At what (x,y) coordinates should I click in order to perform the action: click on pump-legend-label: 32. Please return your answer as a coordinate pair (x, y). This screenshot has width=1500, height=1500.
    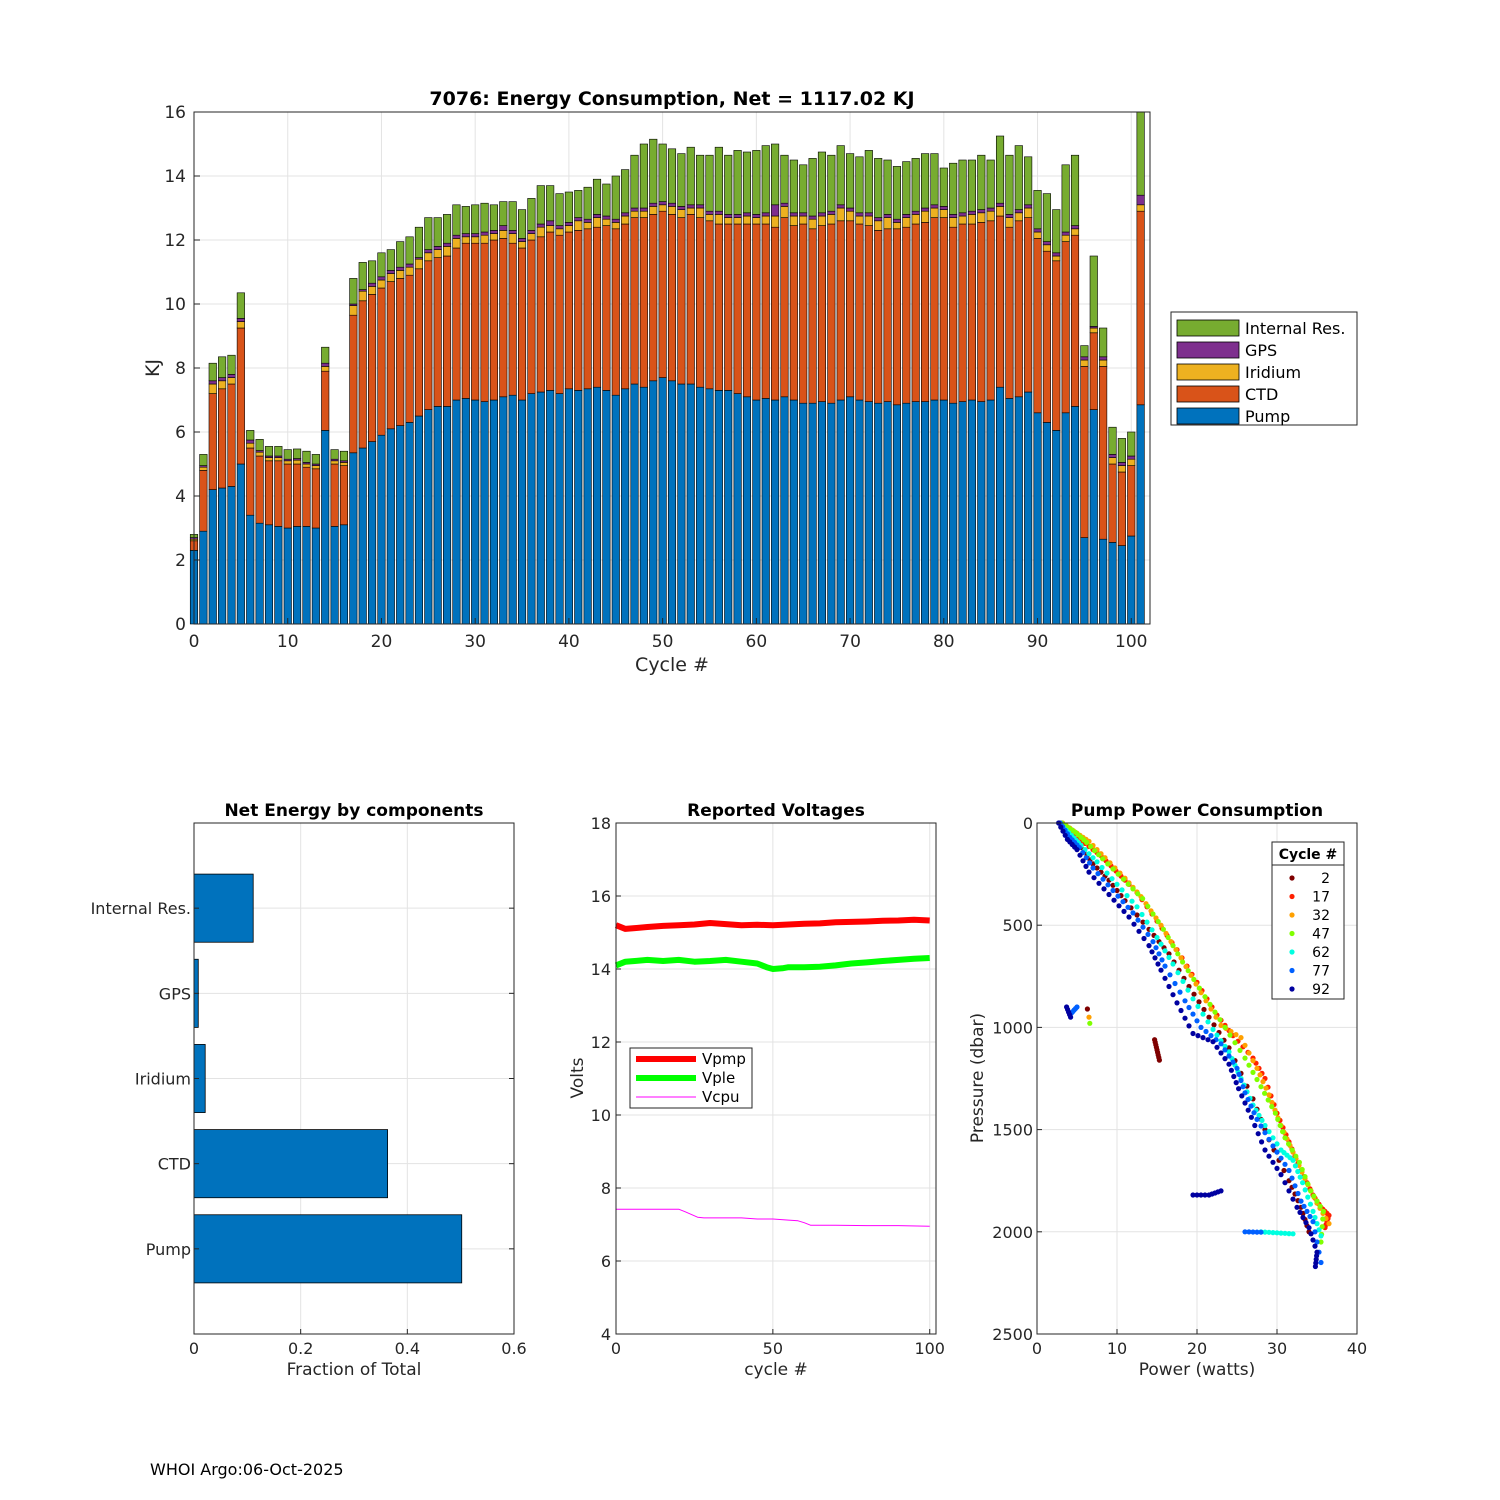
    Looking at the image, I should click on (1321, 916).